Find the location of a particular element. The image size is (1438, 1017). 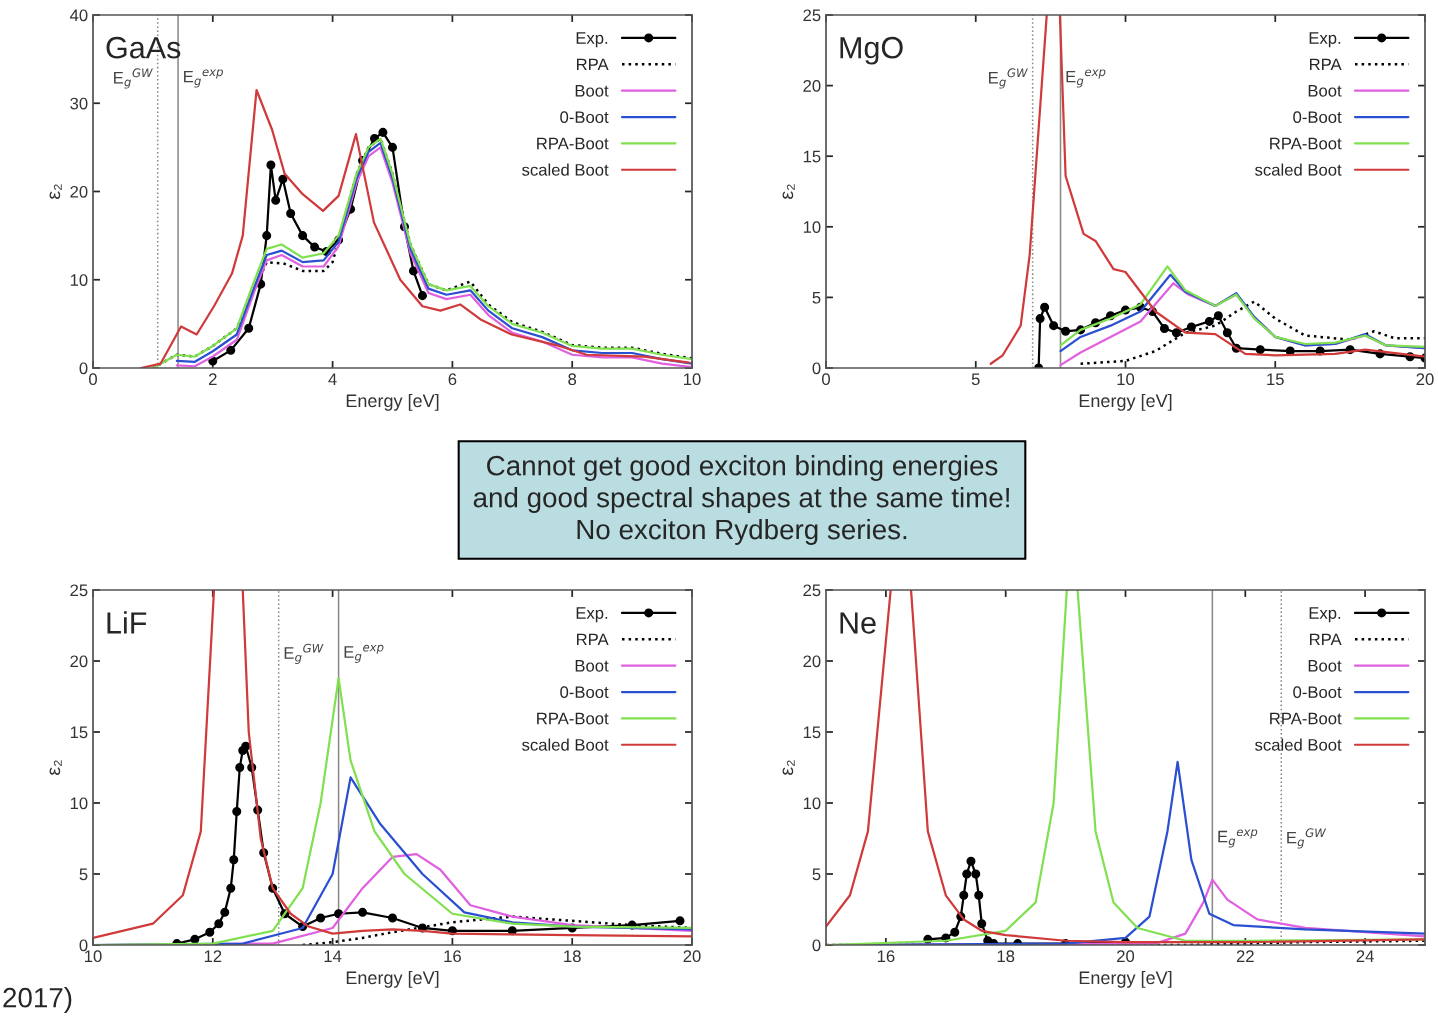

y-tick-label: 40 is located at coordinates (78, 15).